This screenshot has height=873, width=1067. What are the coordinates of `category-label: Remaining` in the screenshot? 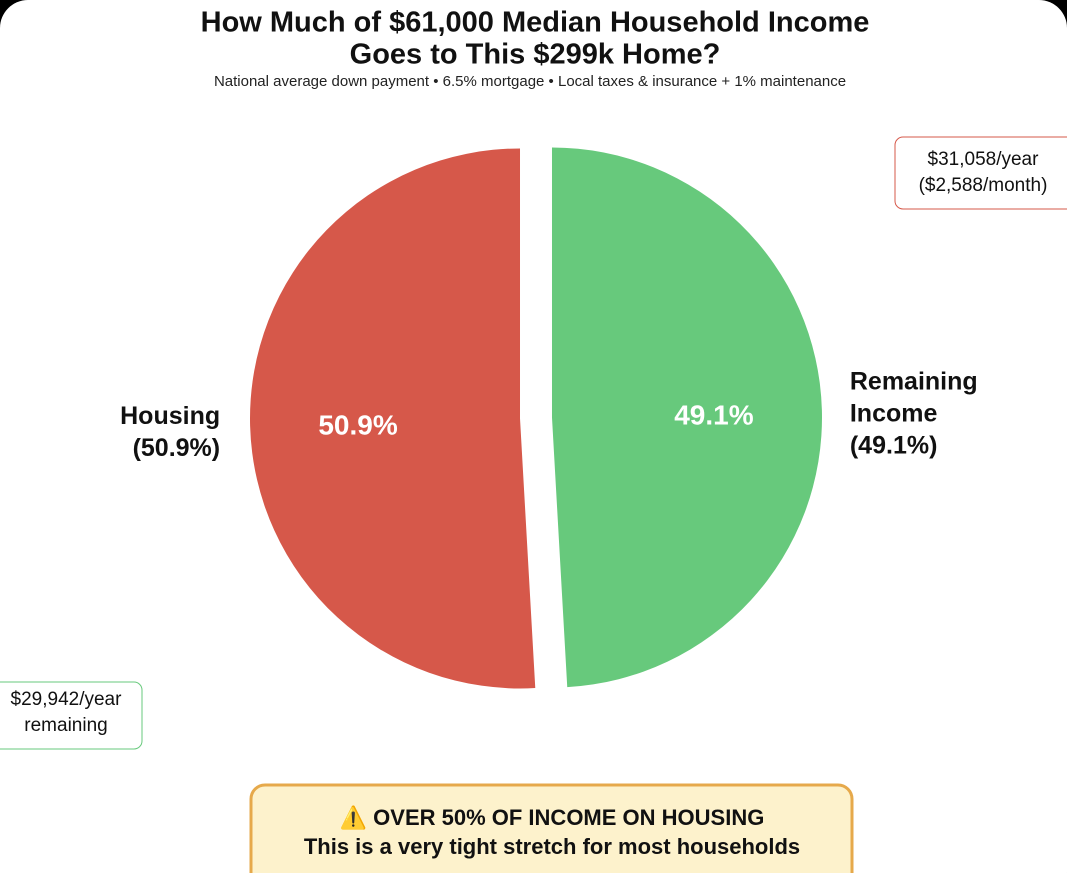 It's located at (914, 381).